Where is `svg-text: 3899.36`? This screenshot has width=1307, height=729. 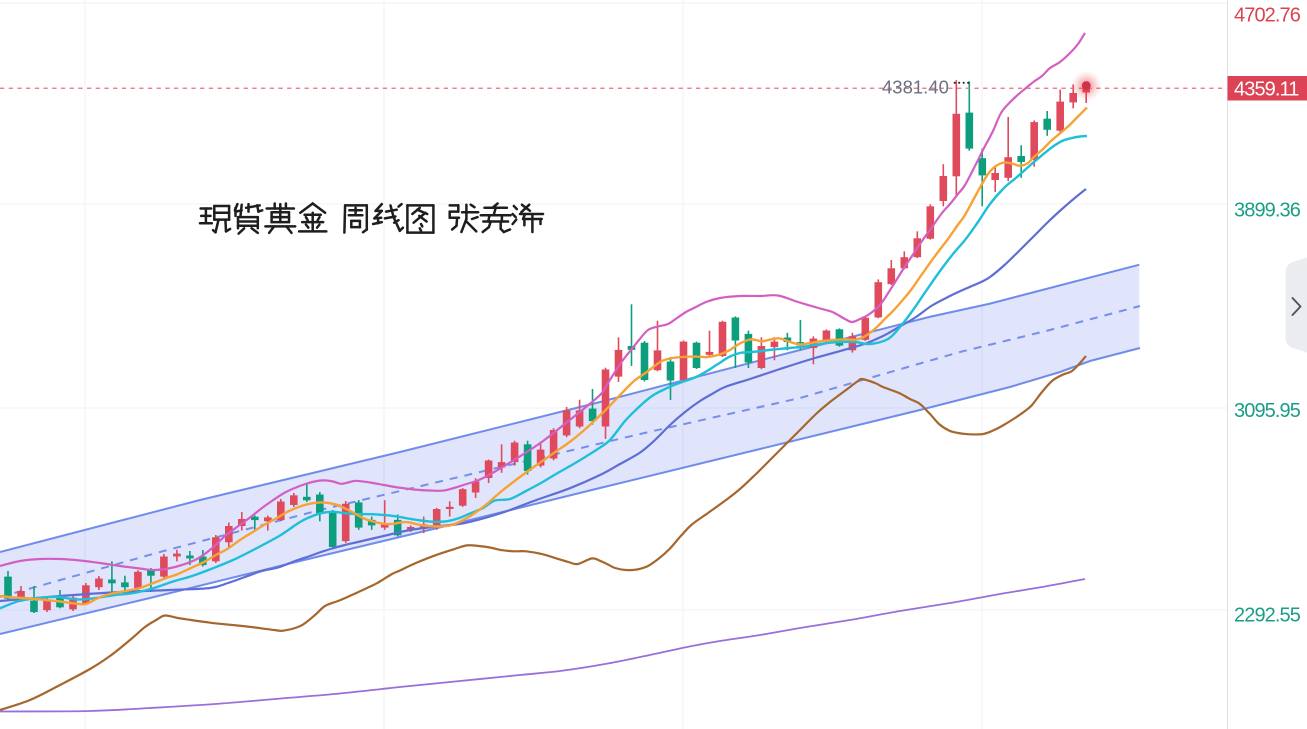
svg-text: 3899.36 is located at coordinates (1267, 211).